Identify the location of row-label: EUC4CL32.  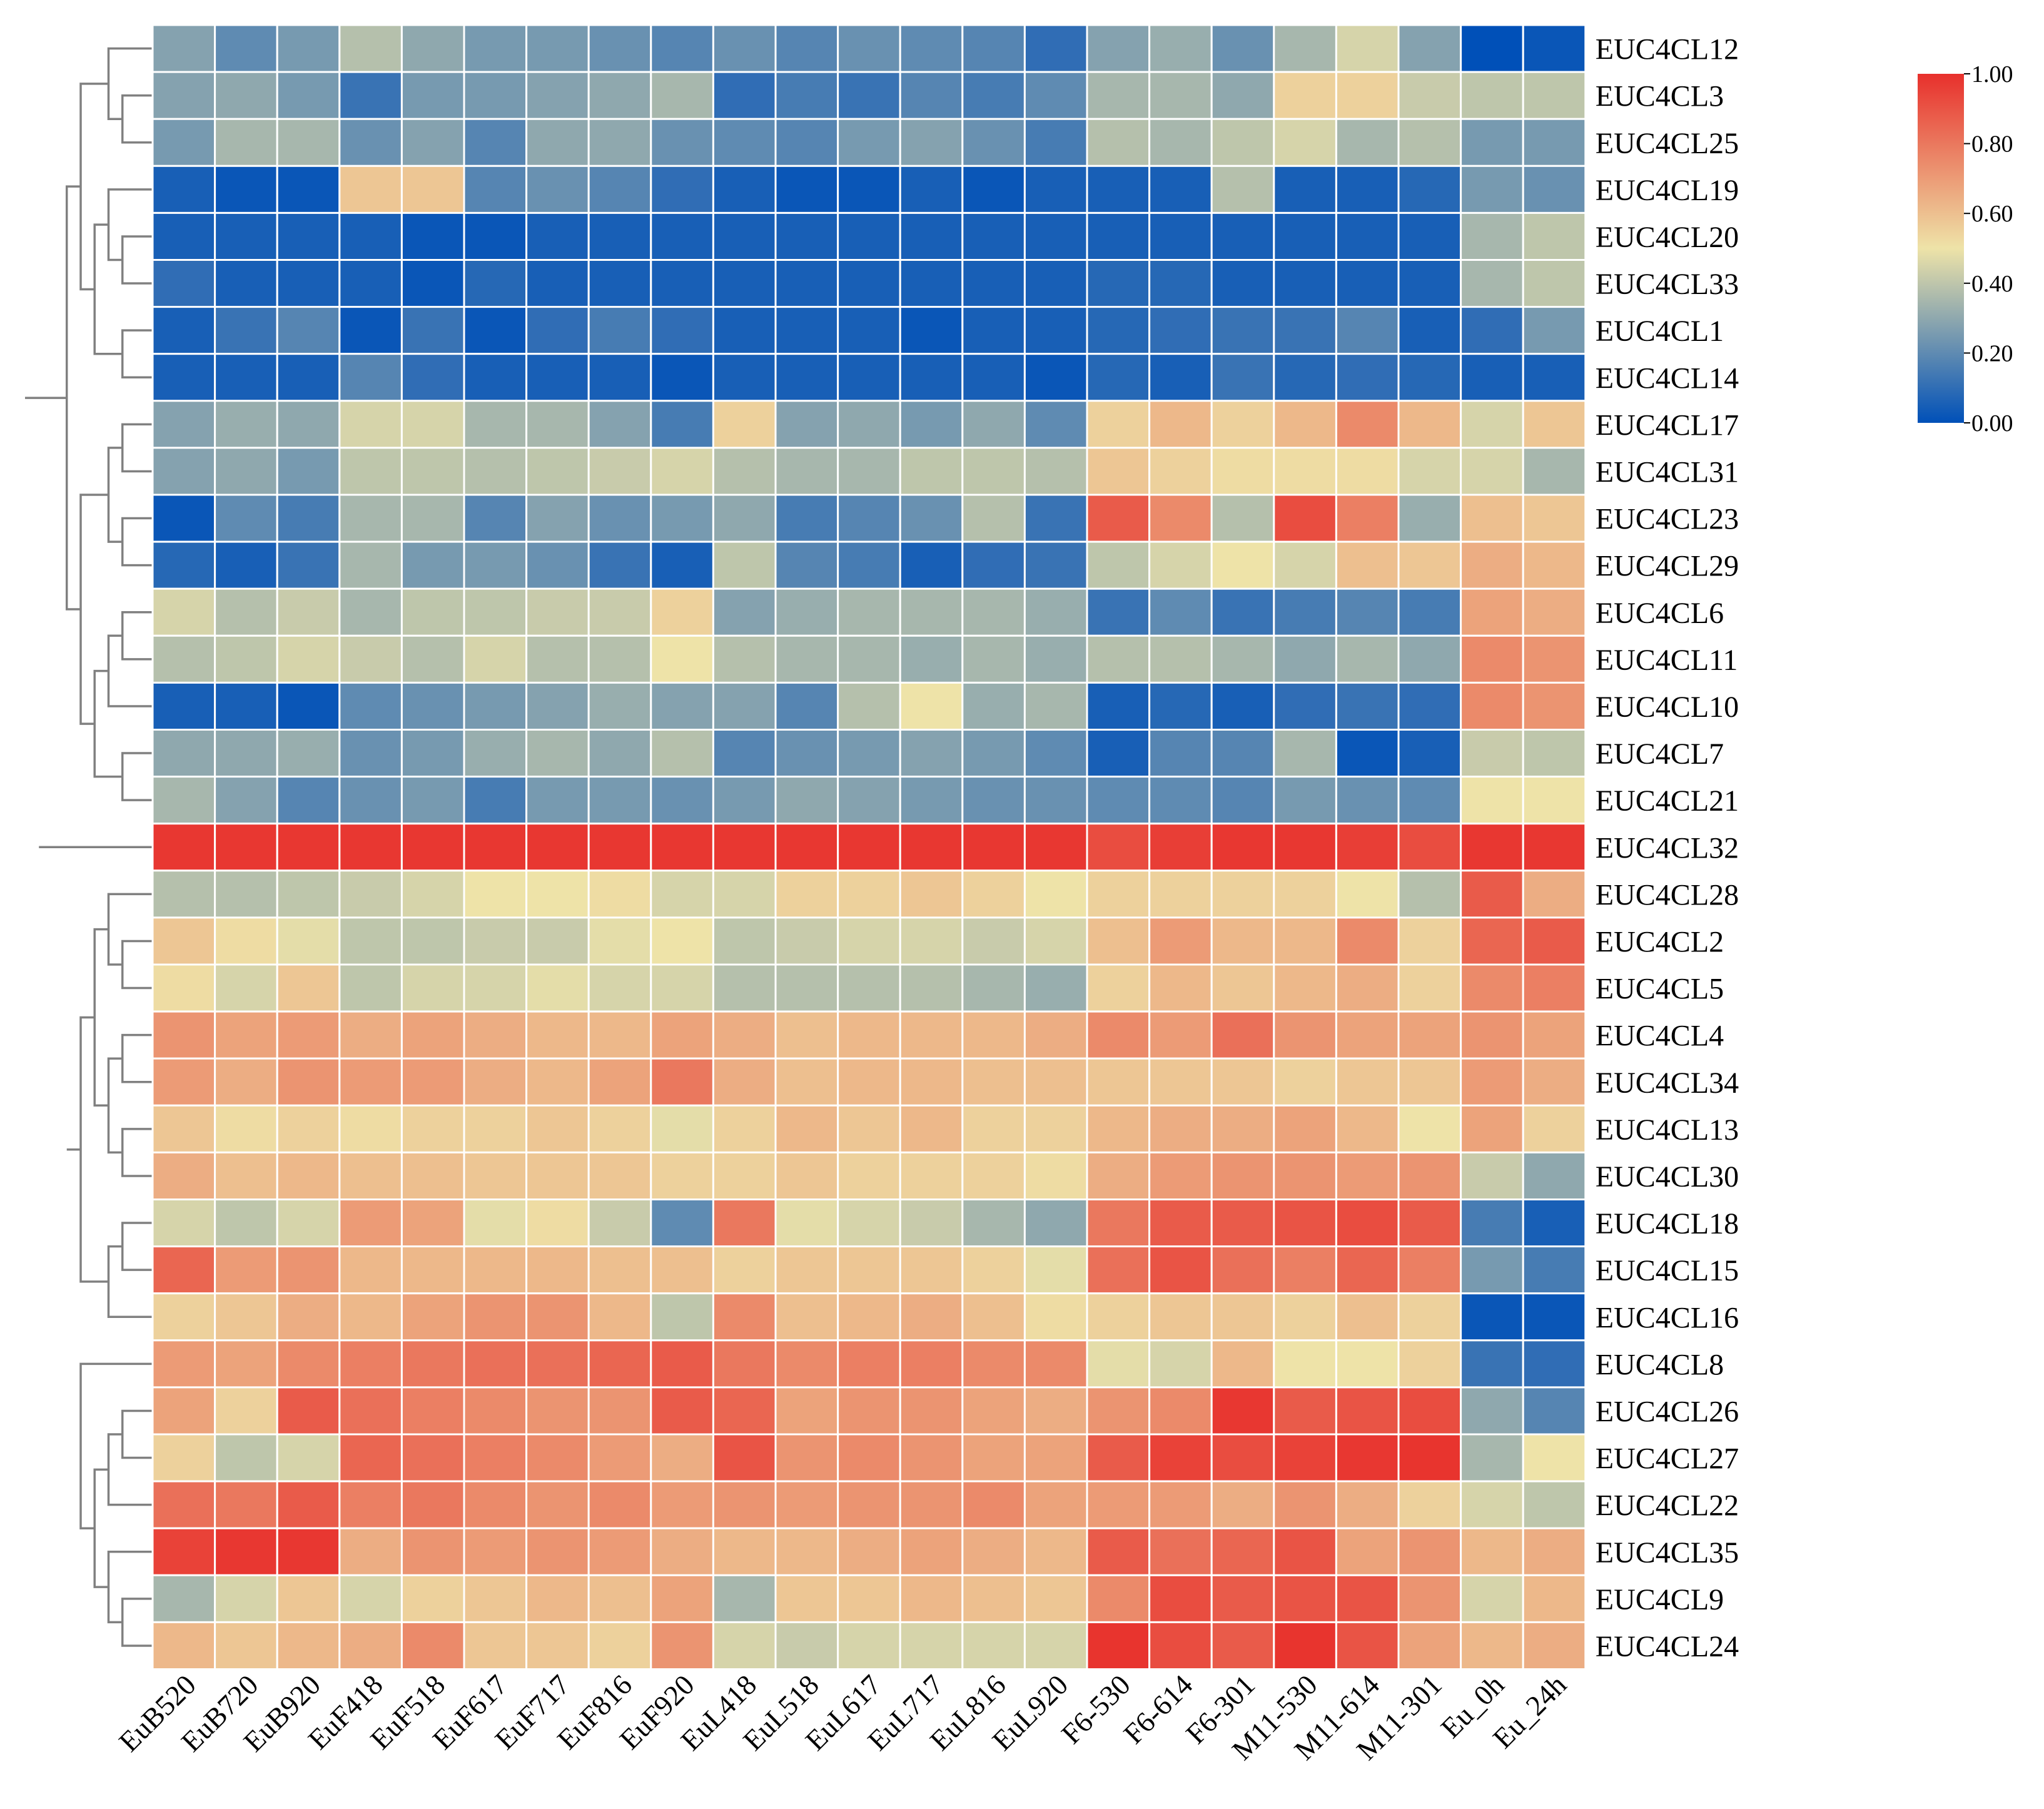
(1668, 847).